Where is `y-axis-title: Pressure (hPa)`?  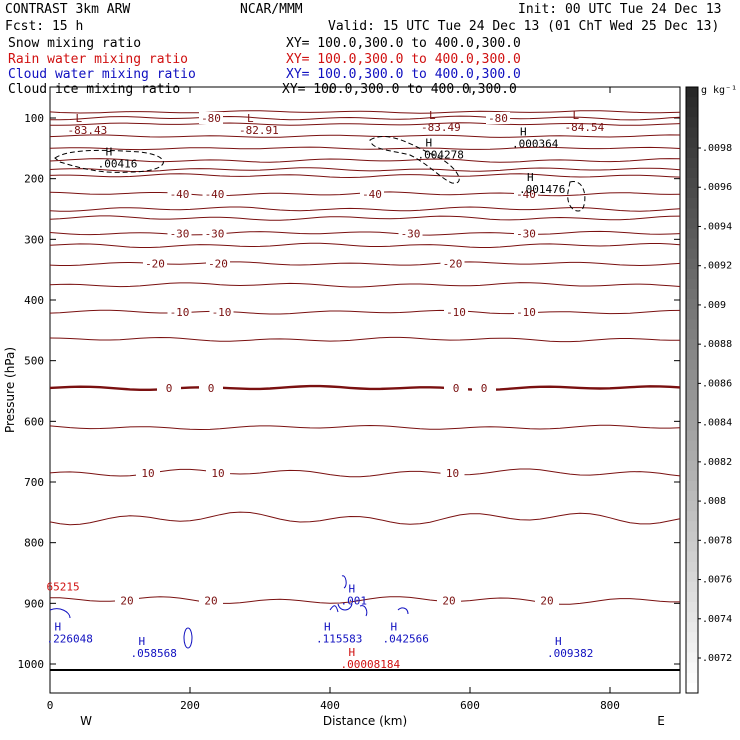 y-axis-title: Pressure (hPa) is located at coordinates (10, 390).